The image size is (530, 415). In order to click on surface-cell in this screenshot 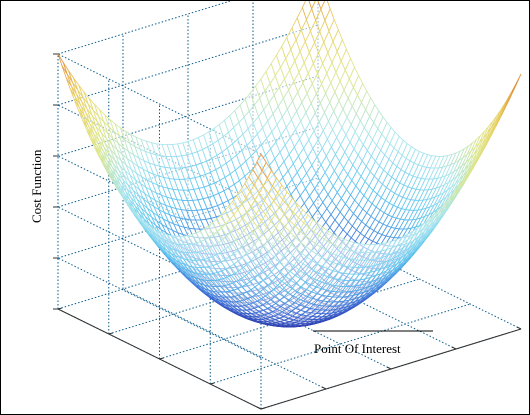, I will do `click(516, 83)`.